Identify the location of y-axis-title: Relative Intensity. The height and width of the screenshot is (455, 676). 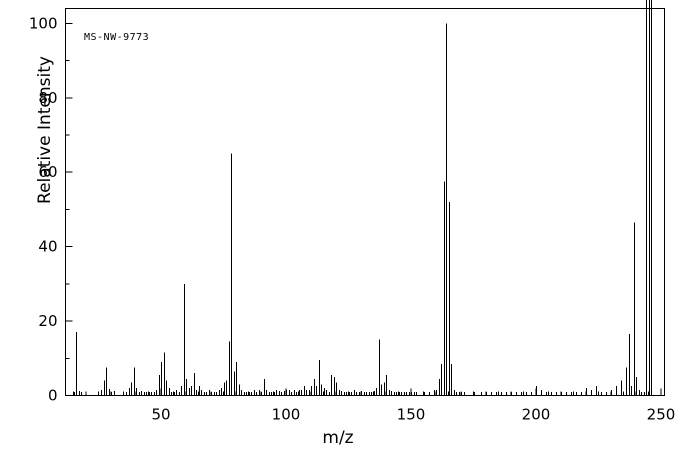
(45, 130).